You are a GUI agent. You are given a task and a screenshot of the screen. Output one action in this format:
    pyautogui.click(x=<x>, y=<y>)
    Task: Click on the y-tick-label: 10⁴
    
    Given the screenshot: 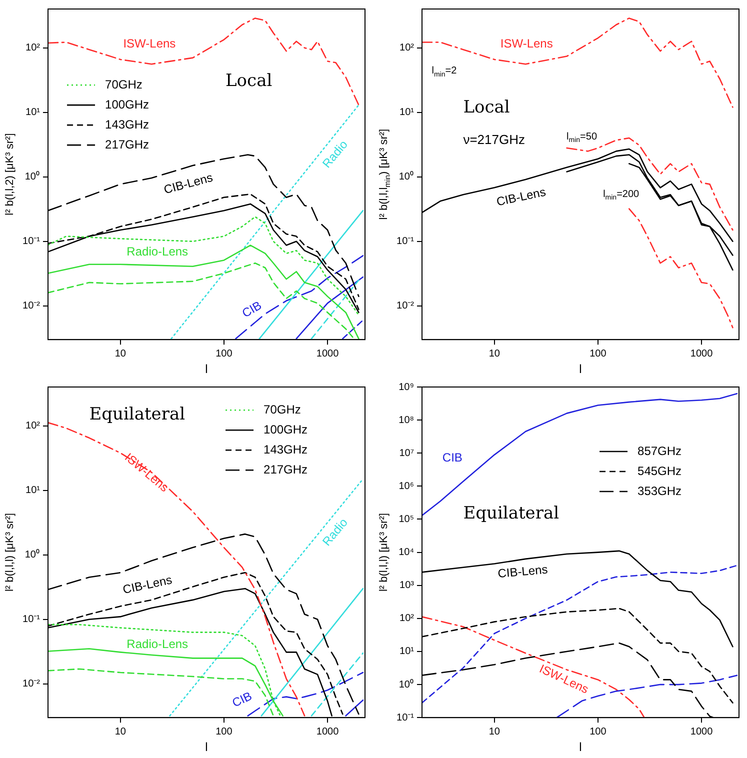 What is the action you would take?
    pyautogui.click(x=406, y=552)
    